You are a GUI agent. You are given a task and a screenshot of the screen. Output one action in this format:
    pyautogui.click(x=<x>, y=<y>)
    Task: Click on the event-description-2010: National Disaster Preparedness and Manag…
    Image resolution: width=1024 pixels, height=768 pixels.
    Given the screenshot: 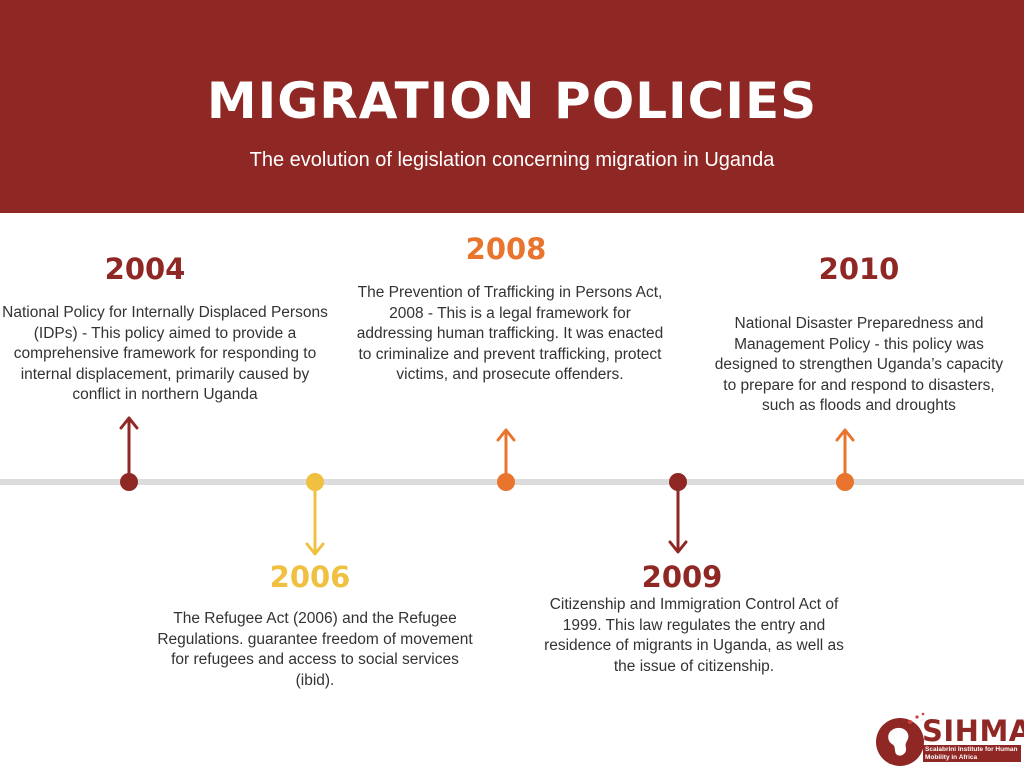 What is the action you would take?
    pyautogui.click(x=859, y=364)
    